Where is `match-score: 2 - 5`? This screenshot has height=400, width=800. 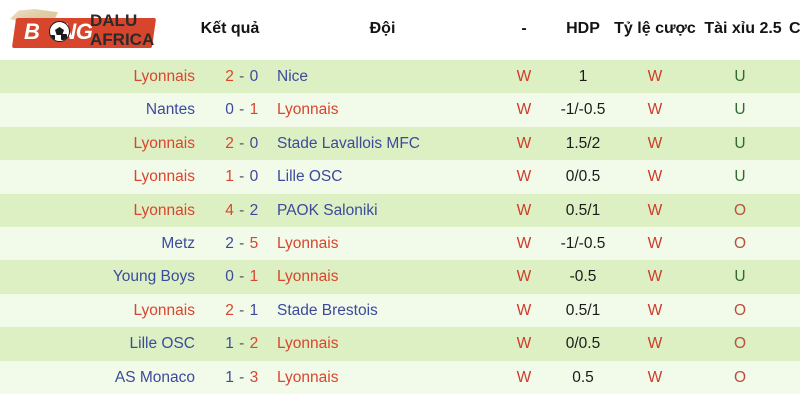
match-score: 2 - 5 is located at coordinates (242, 243).